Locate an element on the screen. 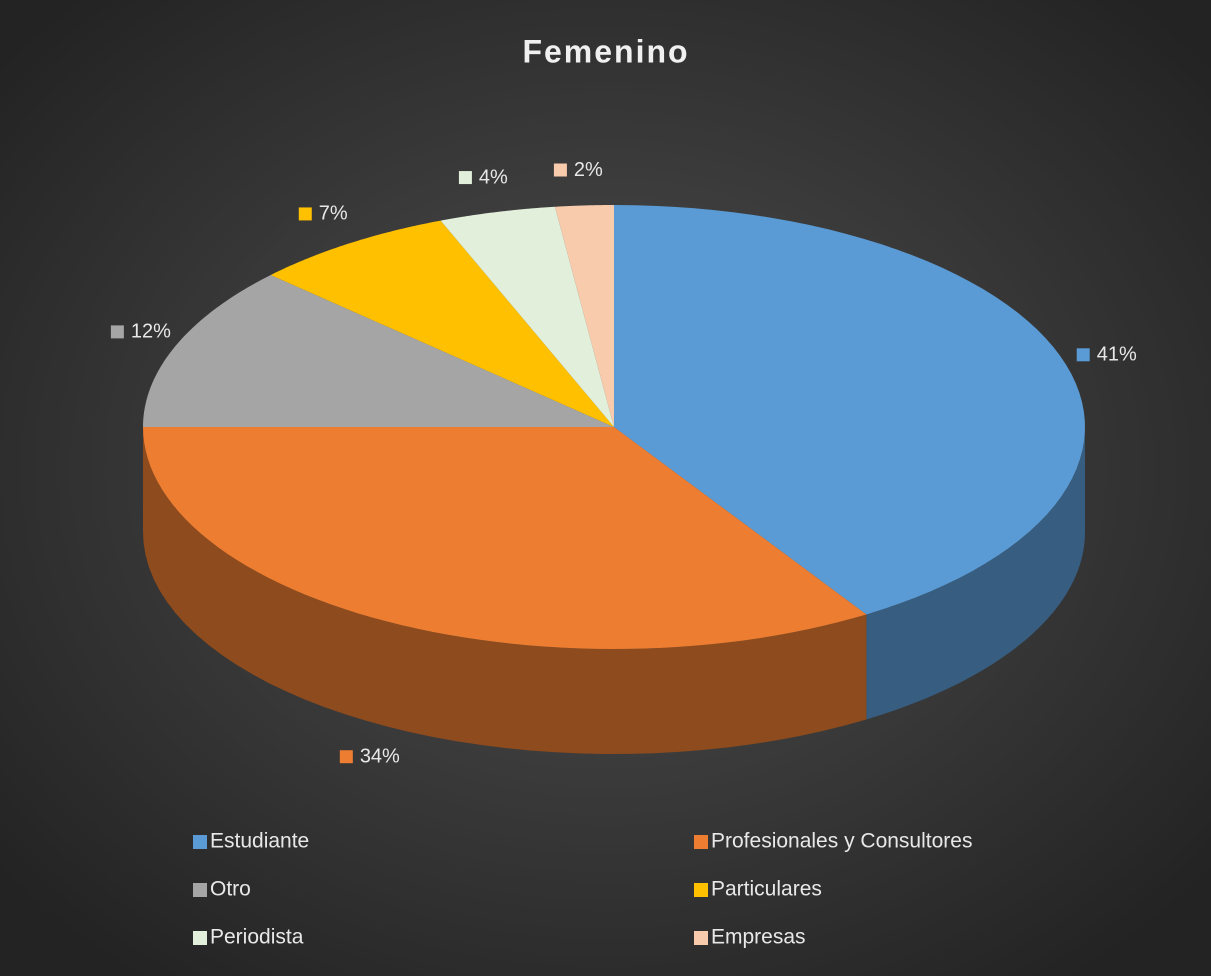  legend-label: Periodista is located at coordinates (257, 937).